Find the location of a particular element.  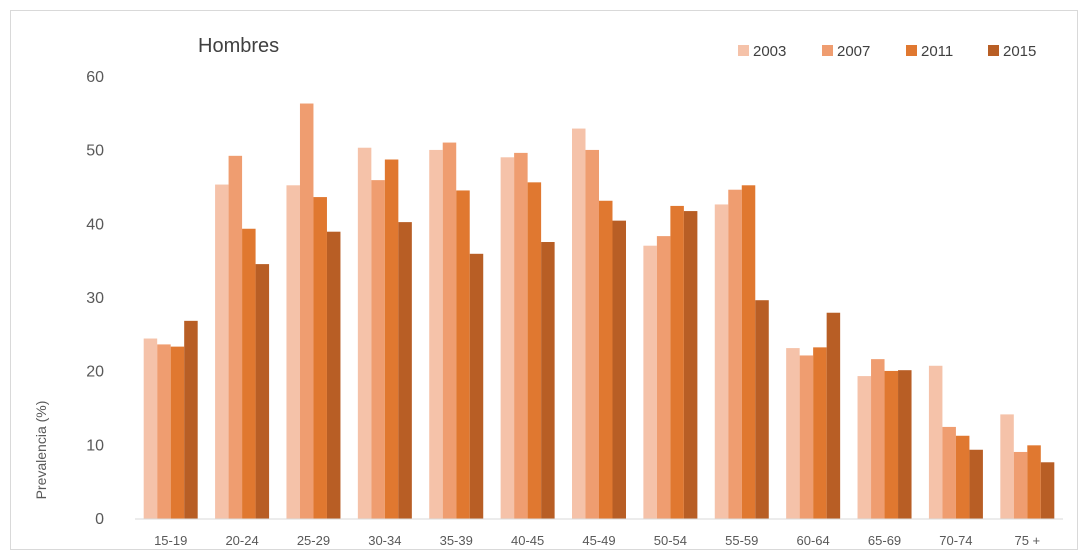

x-tick-label: 75 + is located at coordinates (1027, 540).